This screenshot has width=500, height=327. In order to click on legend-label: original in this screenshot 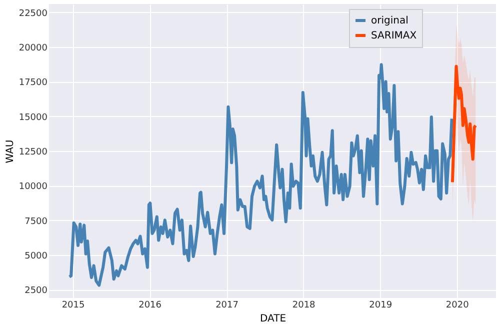, I will do `click(389, 21)`.